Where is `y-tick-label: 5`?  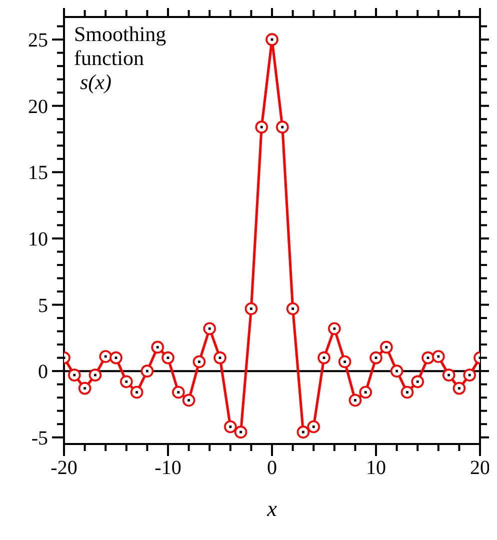
y-tick-label: 5 is located at coordinates (43, 305).